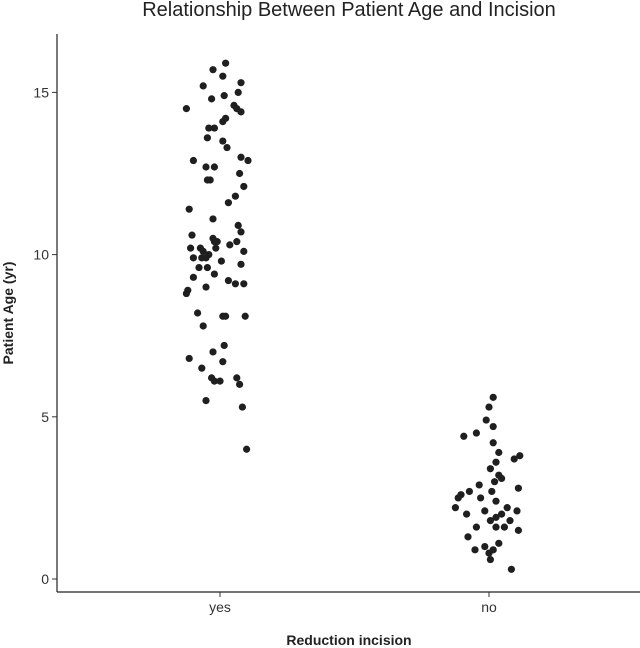 Image resolution: width=640 pixels, height=648 pixels. I want to click on y-tick-label: 5, so click(45, 417).